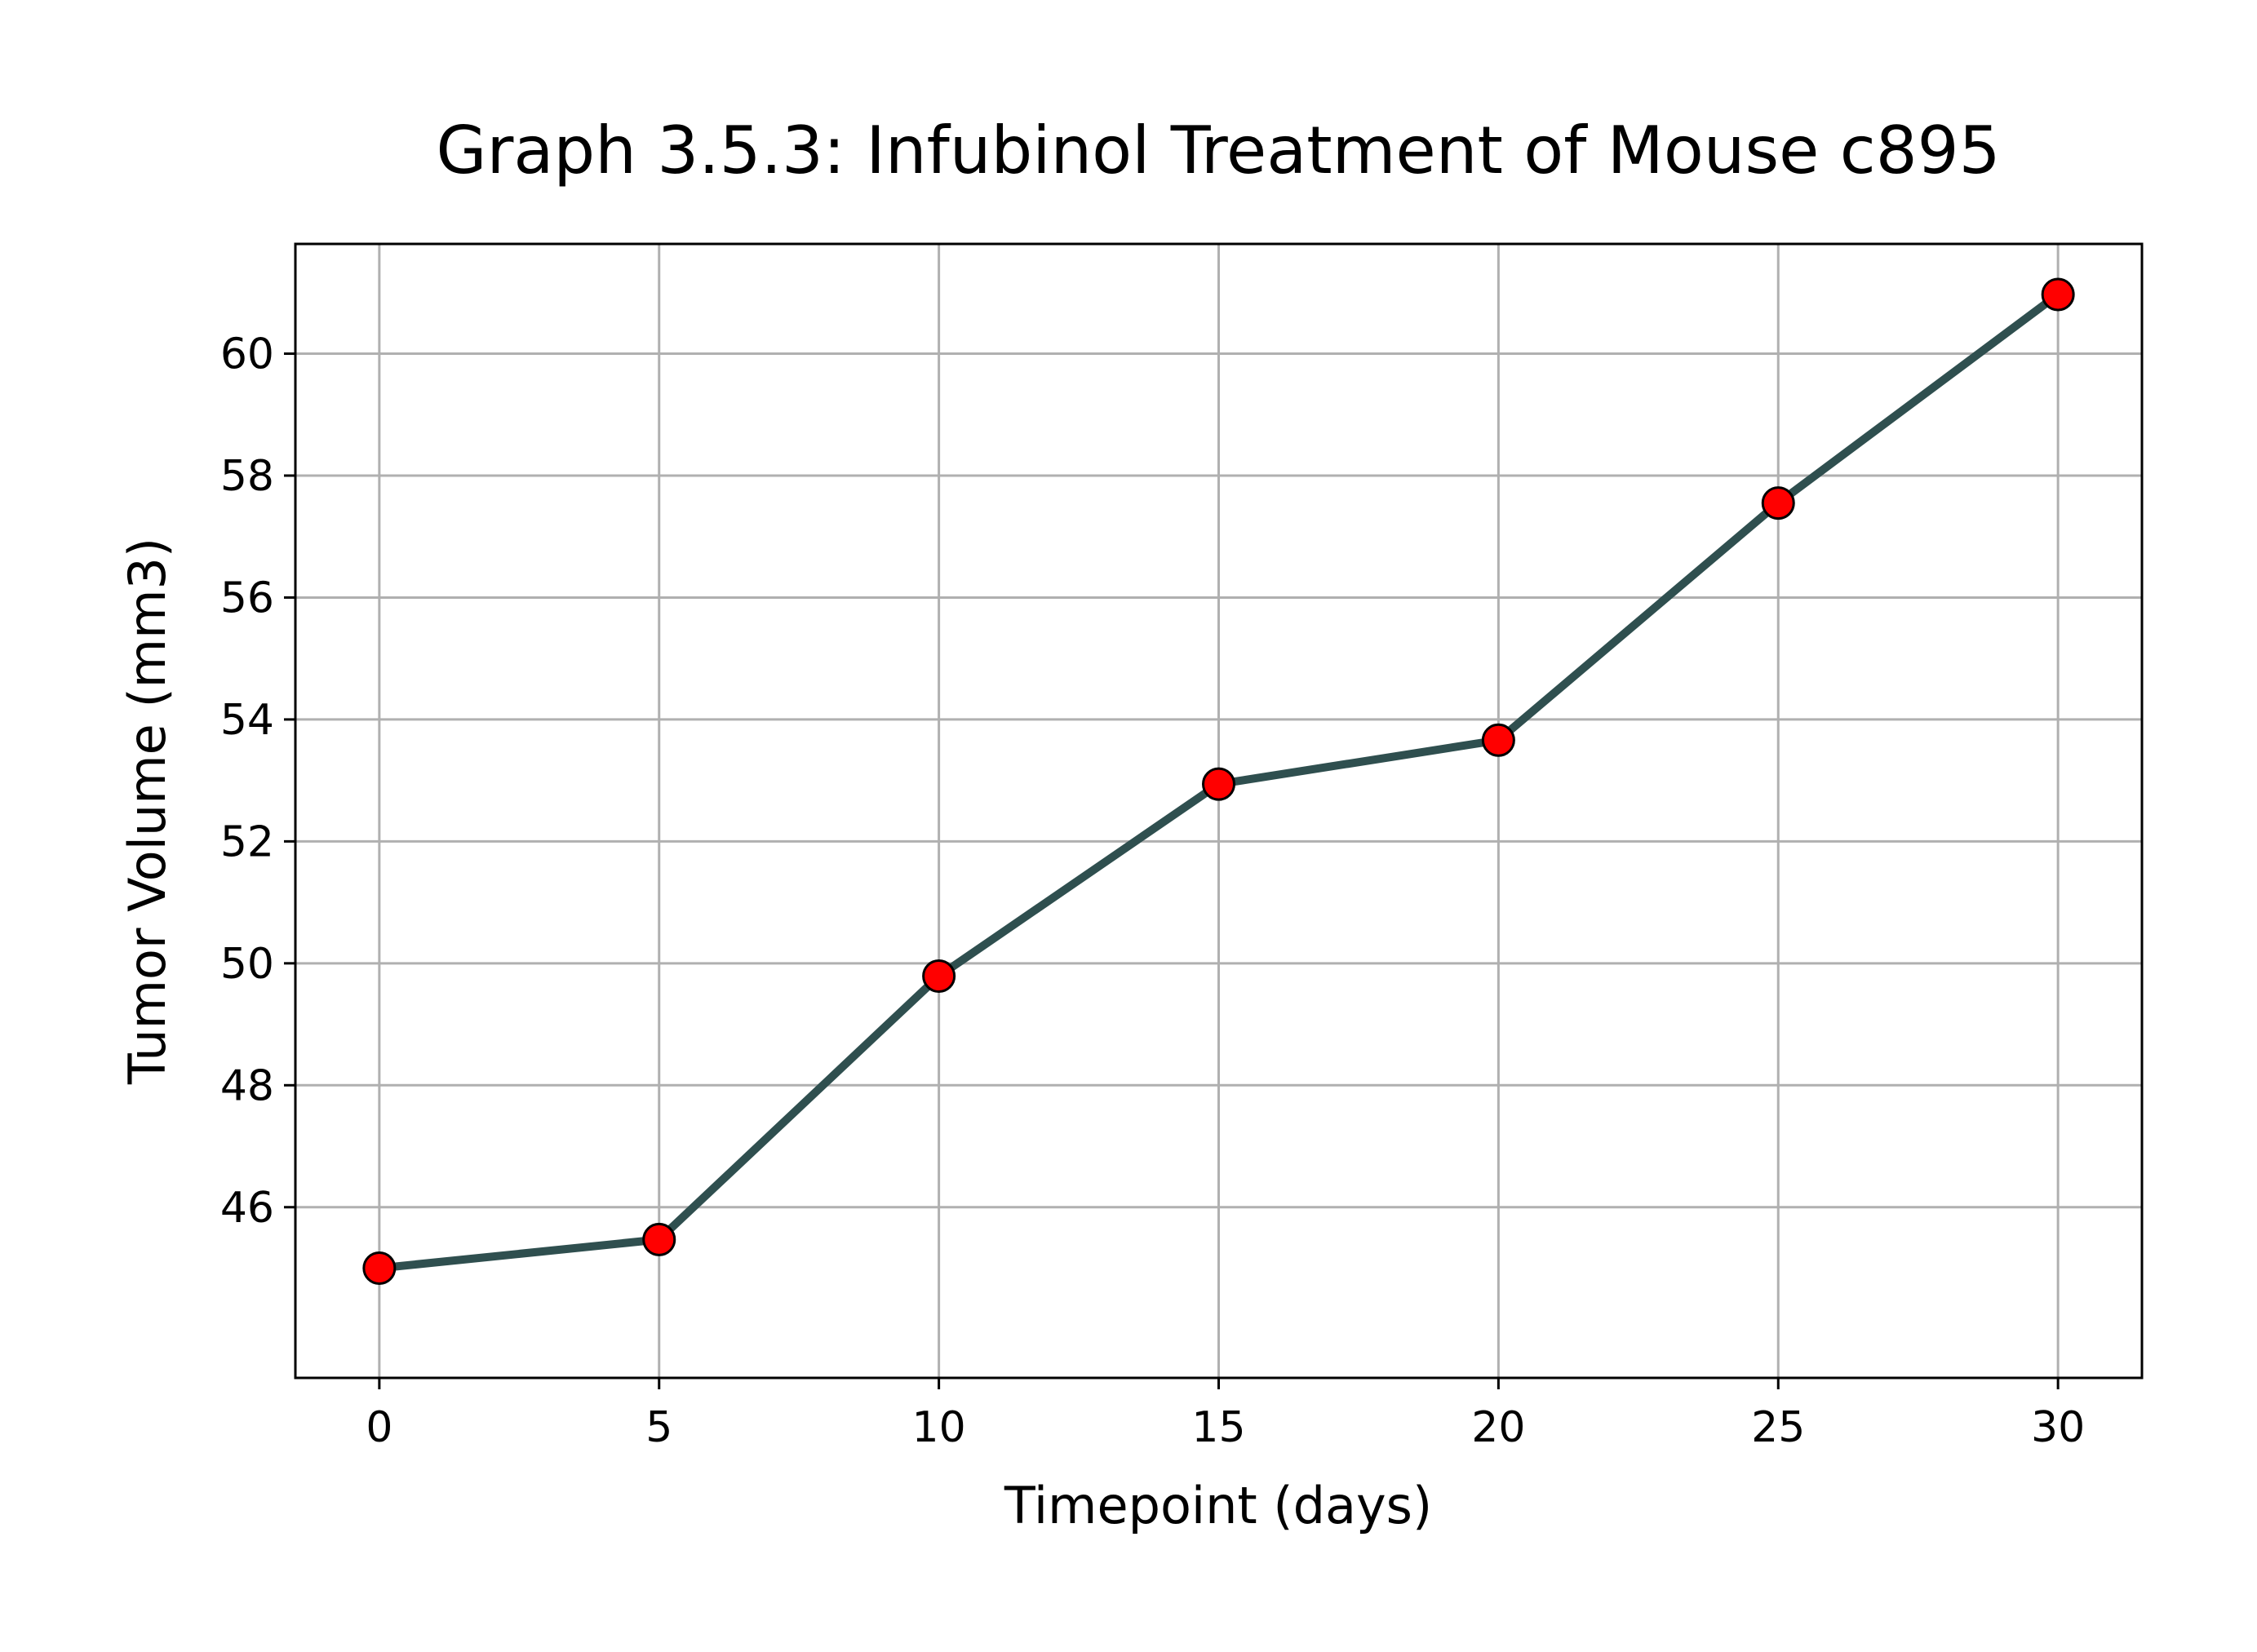  What do you see at coordinates (147, 811) in the screenshot?
I see `y-axis-label: Tumor Volume (mm3)` at bounding box center [147, 811].